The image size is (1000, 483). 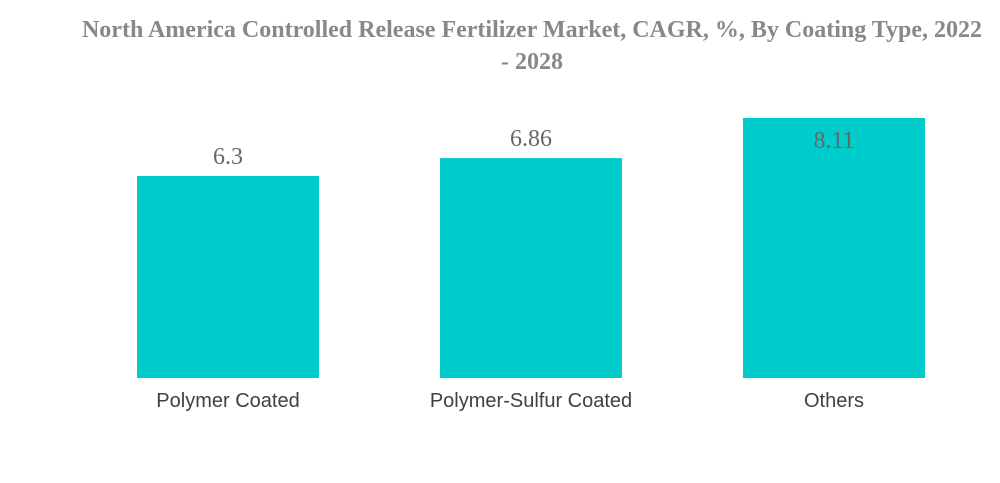 What do you see at coordinates (531, 401) in the screenshot?
I see `x-tick-label: Polymer-Sulfur Coated` at bounding box center [531, 401].